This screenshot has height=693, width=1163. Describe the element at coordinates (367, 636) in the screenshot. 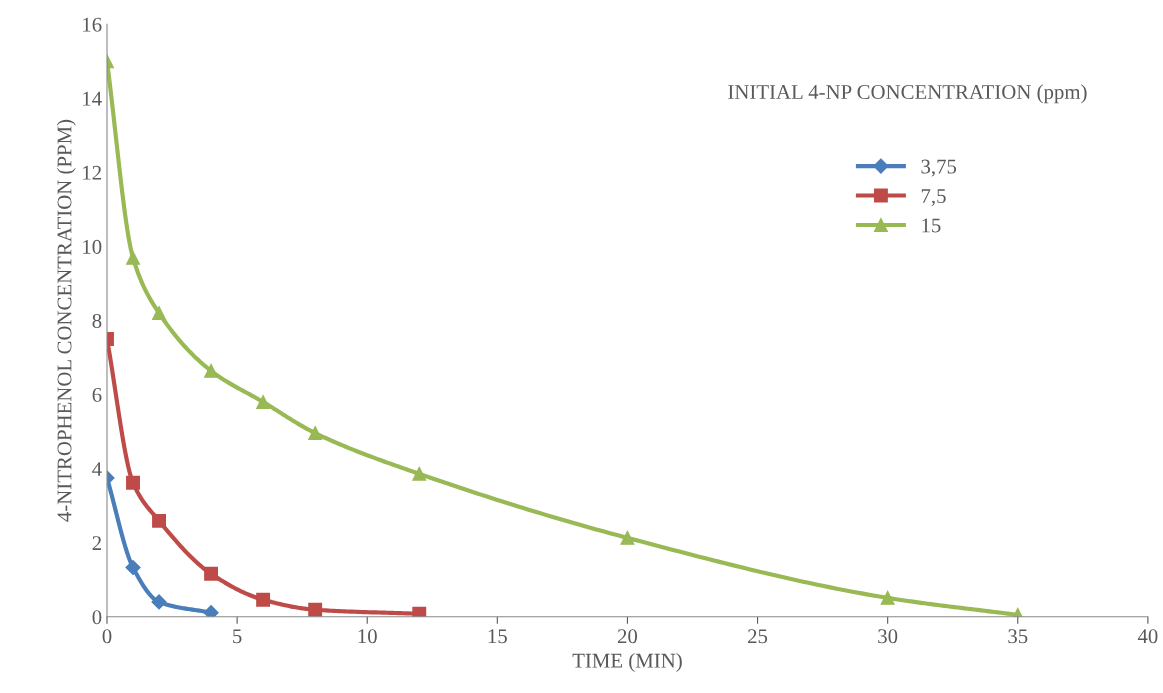

I see `x-tick-label: 10` at that location.